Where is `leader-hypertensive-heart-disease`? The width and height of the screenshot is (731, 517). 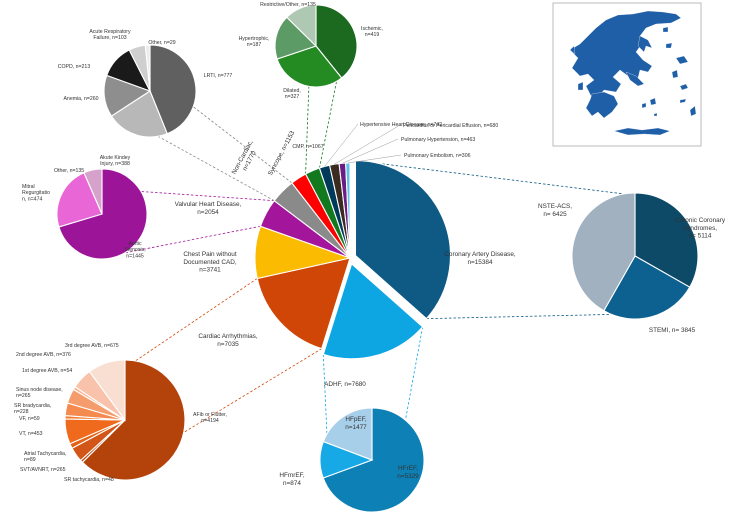
leader-hypertensive-heart-disease is located at coordinates (341, 145).